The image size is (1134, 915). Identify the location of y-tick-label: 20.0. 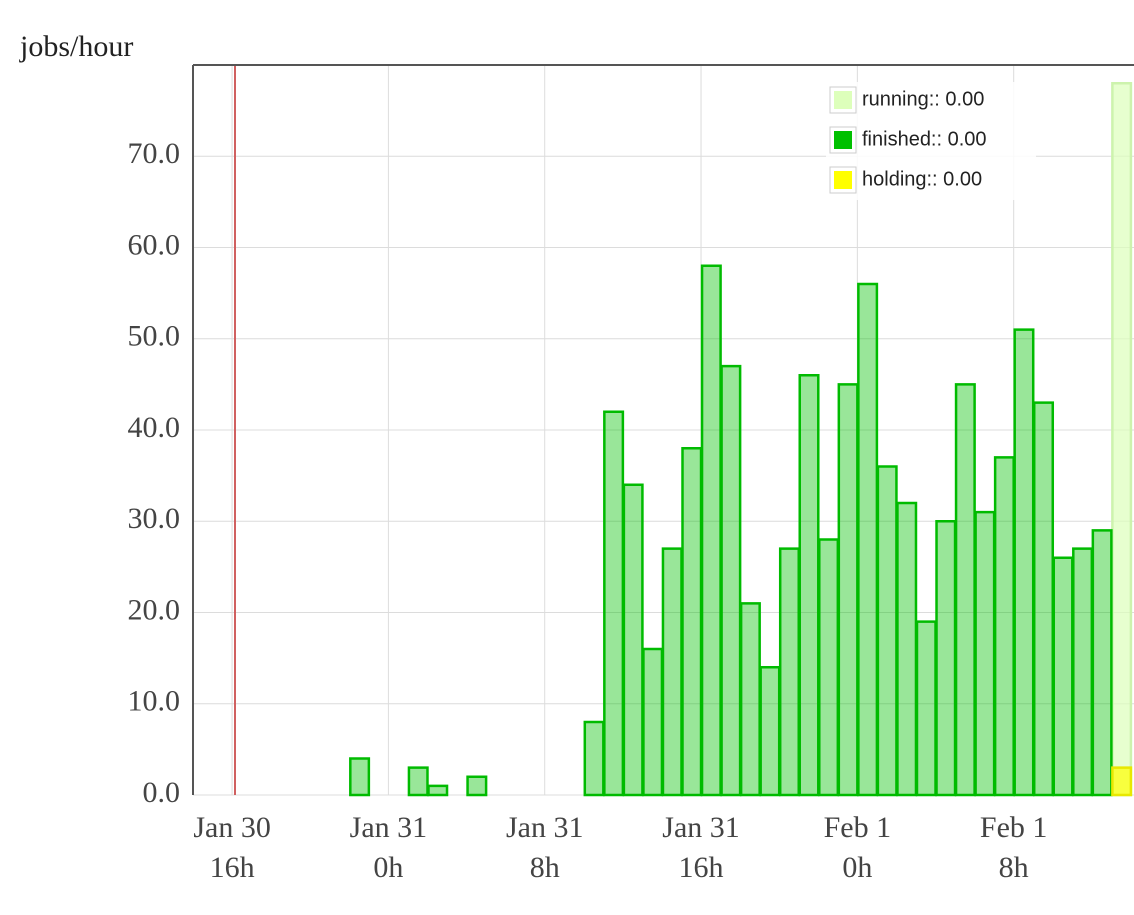
(154, 609).